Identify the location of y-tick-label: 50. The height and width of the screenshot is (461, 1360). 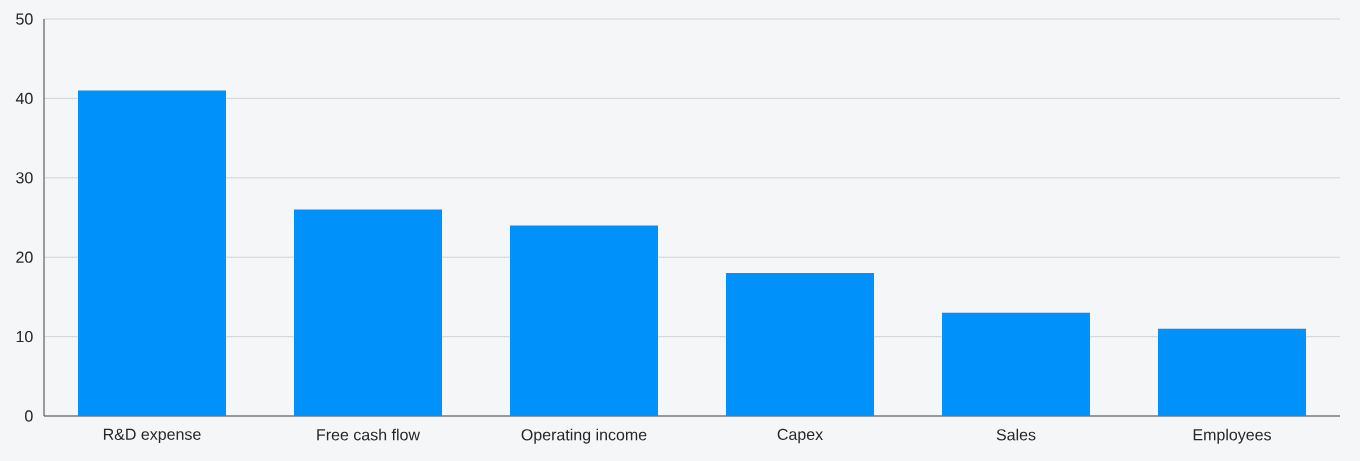
(24, 19).